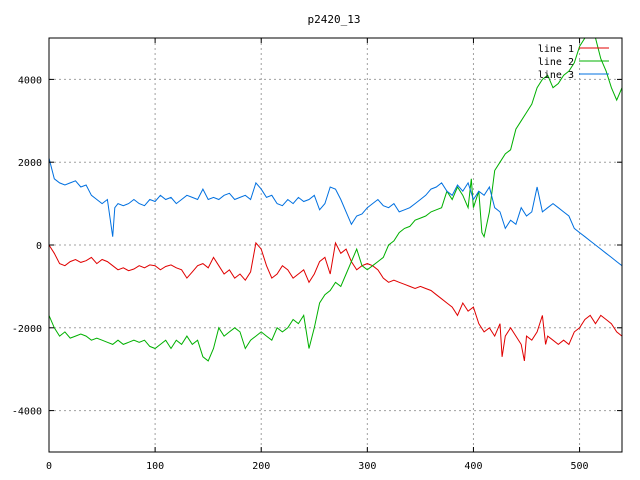  Describe the element at coordinates (556, 75) in the screenshot. I see `legend-label-3: line 3` at that location.